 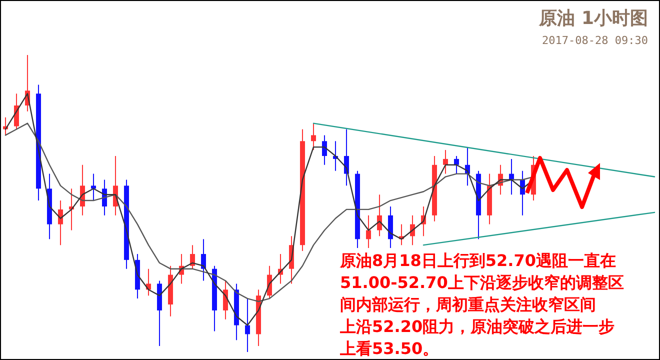 What do you see at coordinates (468, 304) in the screenshot?
I see `annotation: 间内部运行，周初重点关注收窄区间` at bounding box center [468, 304].